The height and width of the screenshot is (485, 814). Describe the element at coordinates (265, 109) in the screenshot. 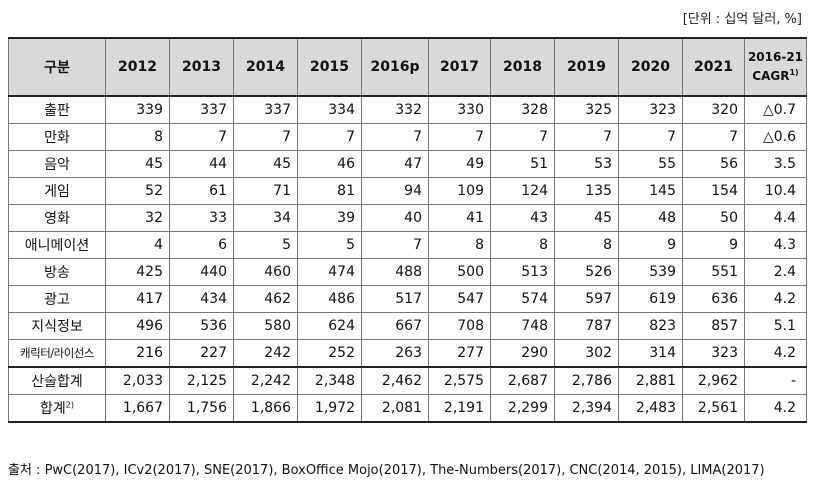

I see `value-cell: 337` at that location.